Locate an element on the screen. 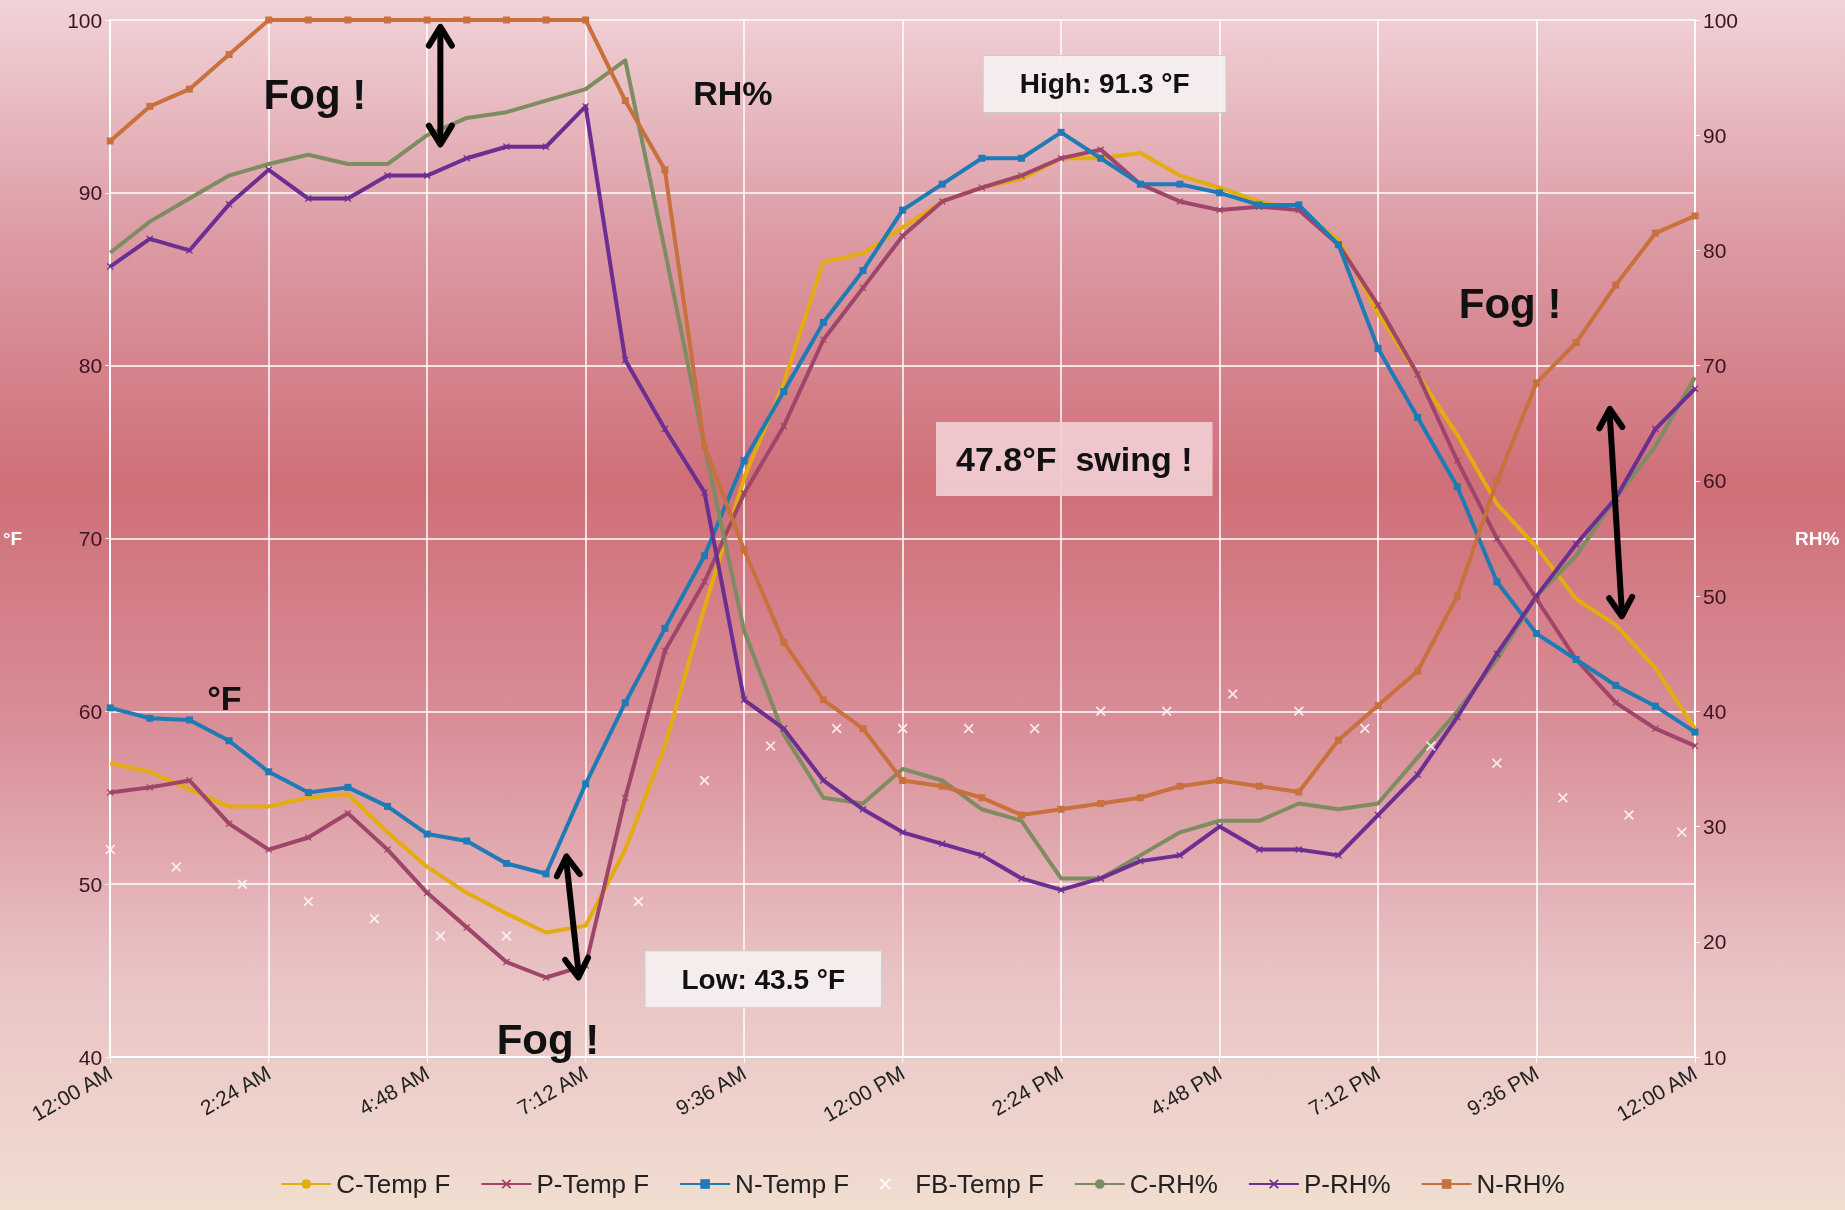 The image size is (1845, 1210). y2-tick-label: 70 is located at coordinates (1715, 366).